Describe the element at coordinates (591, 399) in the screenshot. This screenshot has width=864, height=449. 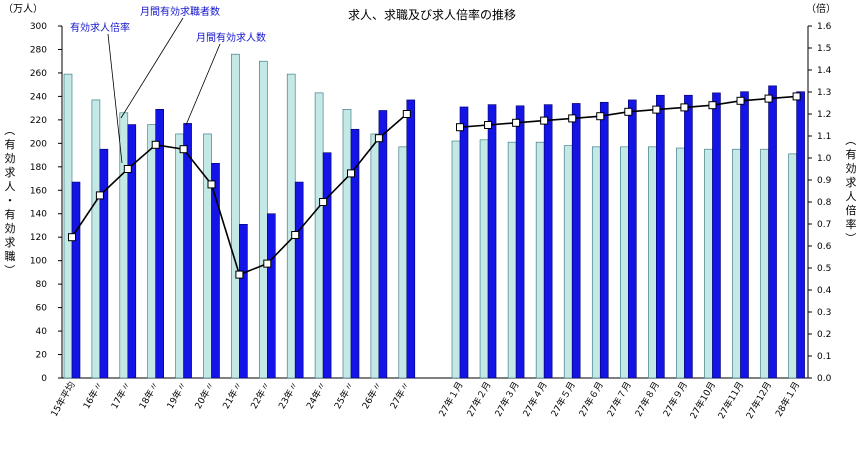
I see `x-tick-label: 27年６月` at that location.